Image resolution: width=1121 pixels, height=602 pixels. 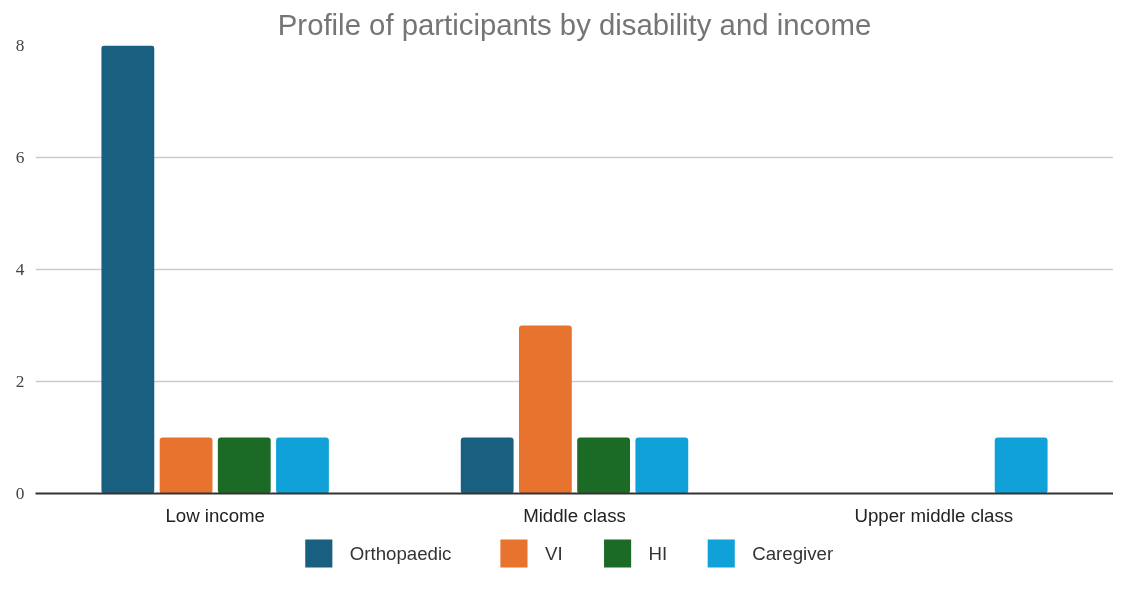 I want to click on legend-label: HI, so click(x=658, y=553).